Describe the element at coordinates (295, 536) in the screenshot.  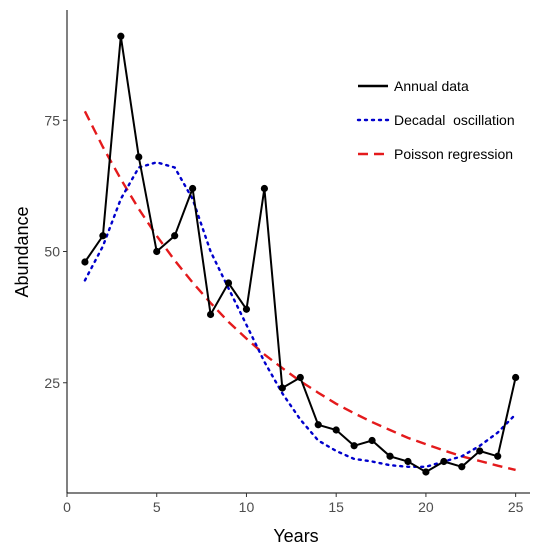
I see `x-axis-title: Years` at that location.